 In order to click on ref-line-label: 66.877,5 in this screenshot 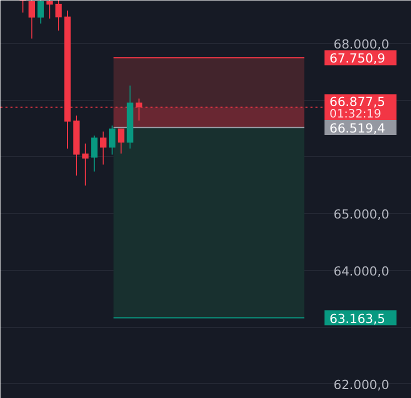, I will do `click(358, 102)`.